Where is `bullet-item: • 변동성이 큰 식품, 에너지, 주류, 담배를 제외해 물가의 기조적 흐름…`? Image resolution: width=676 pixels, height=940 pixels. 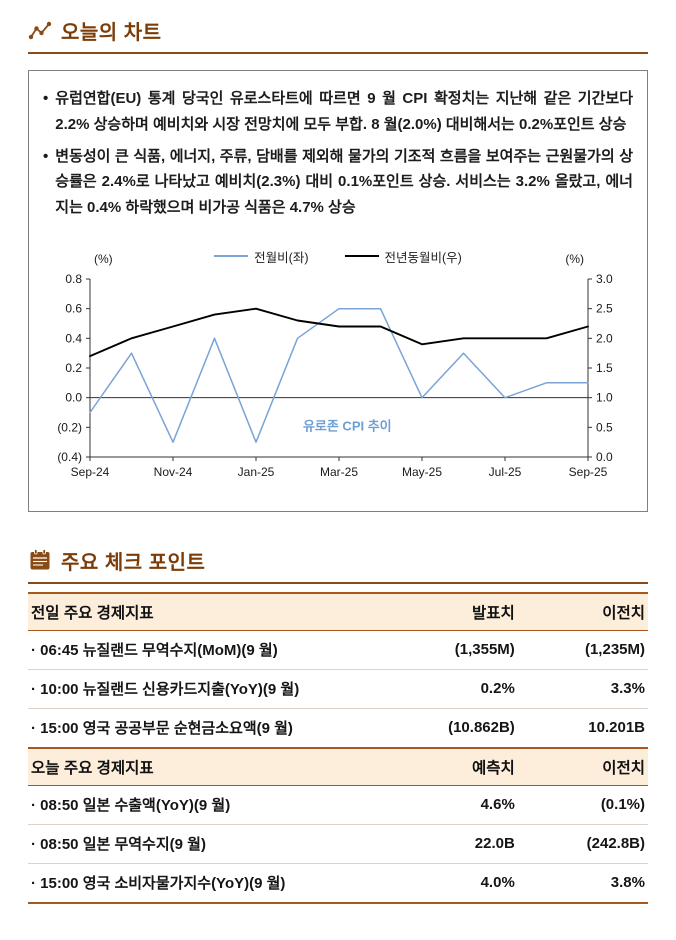 bullet-item: • 변동성이 큰 식품, 에너지, 주류, 담배를 제외해 물가의 기조적 흐름… is located at coordinates (338, 182).